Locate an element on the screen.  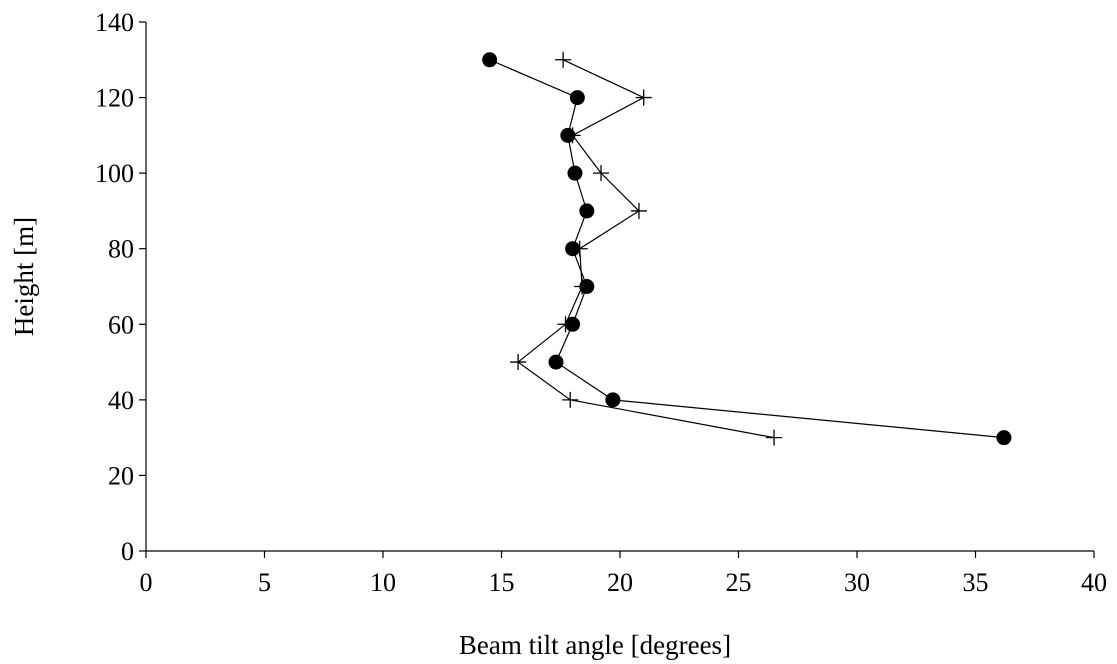
x-axis-ticks: 0 5 10 15 20 25 30 35 40 is located at coordinates (623, 574).